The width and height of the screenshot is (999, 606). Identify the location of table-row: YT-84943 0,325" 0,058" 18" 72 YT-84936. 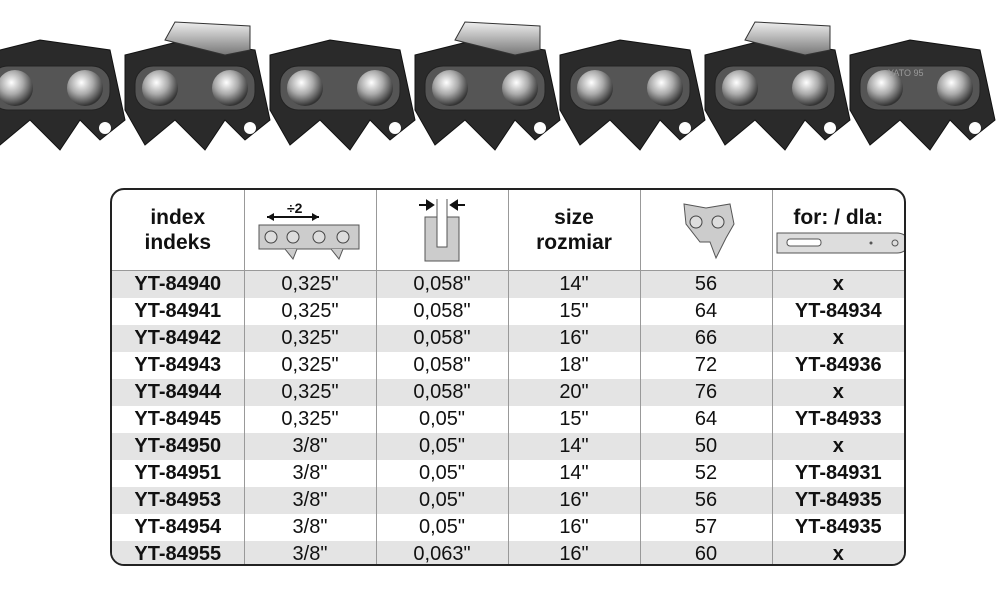
(508, 365).